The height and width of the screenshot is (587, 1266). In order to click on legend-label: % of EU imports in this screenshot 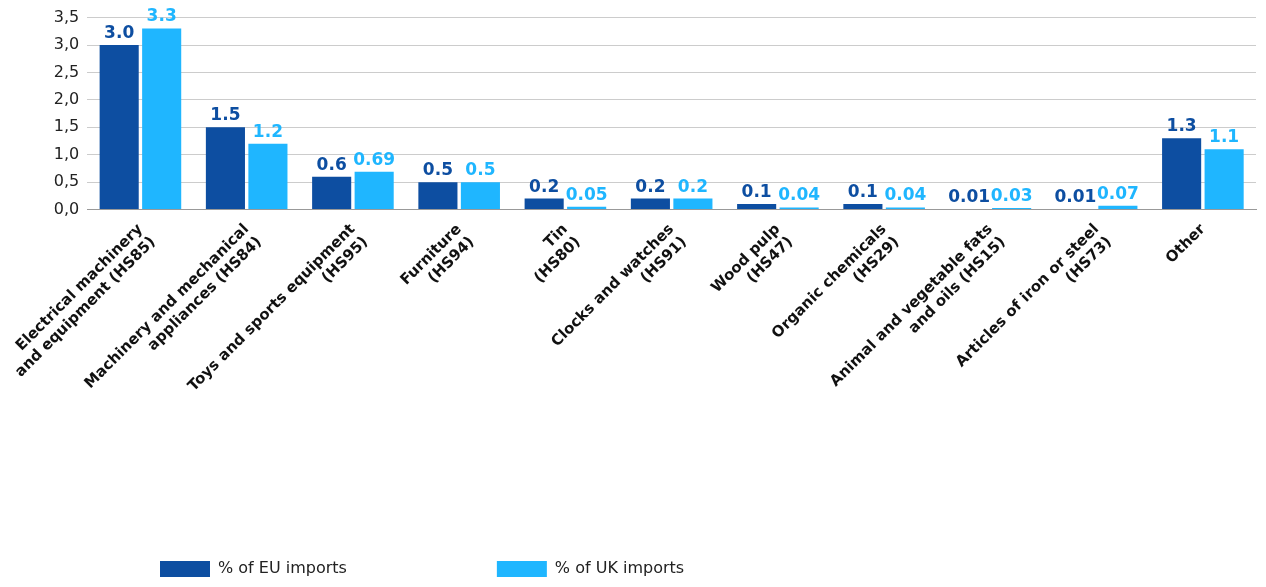, I will do `click(282, 568)`.